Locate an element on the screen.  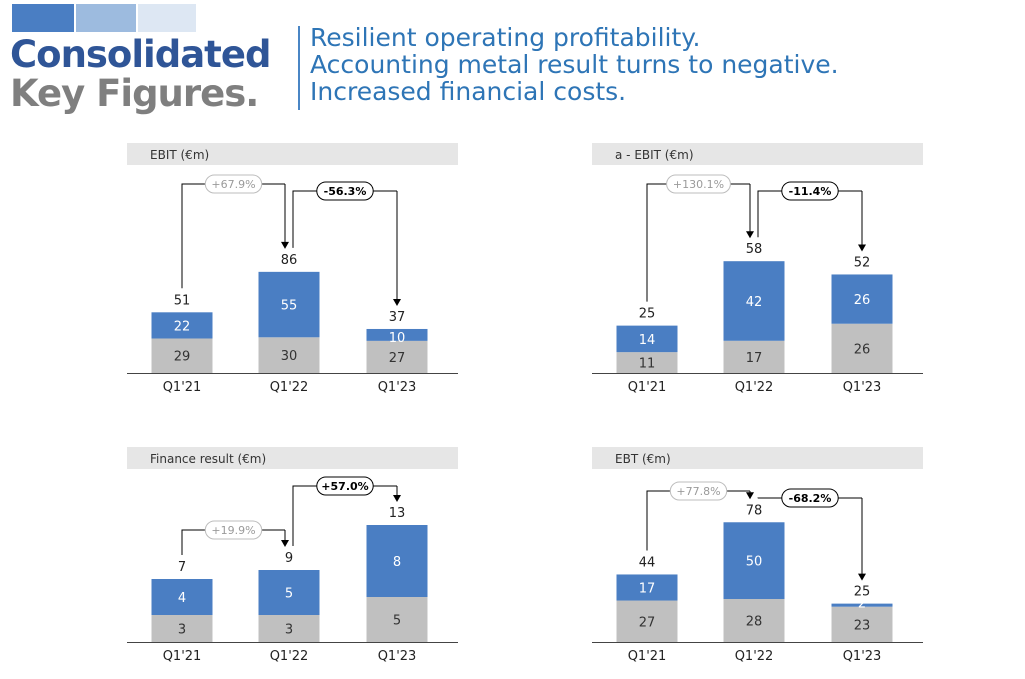
data-label-total: 86 is located at coordinates (289, 260).